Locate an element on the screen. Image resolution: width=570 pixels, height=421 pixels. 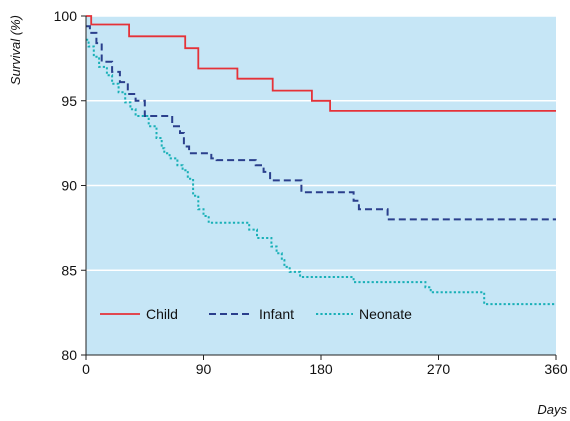
x-tick-label-270: 270 is located at coordinates (439, 369).